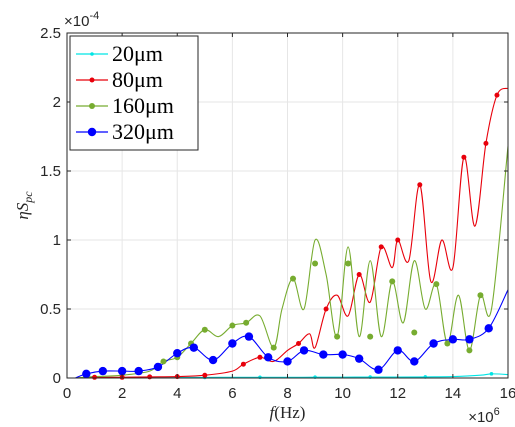  Describe the element at coordinates (137, 53) in the screenshot. I see `legend-label: 20μm` at that location.